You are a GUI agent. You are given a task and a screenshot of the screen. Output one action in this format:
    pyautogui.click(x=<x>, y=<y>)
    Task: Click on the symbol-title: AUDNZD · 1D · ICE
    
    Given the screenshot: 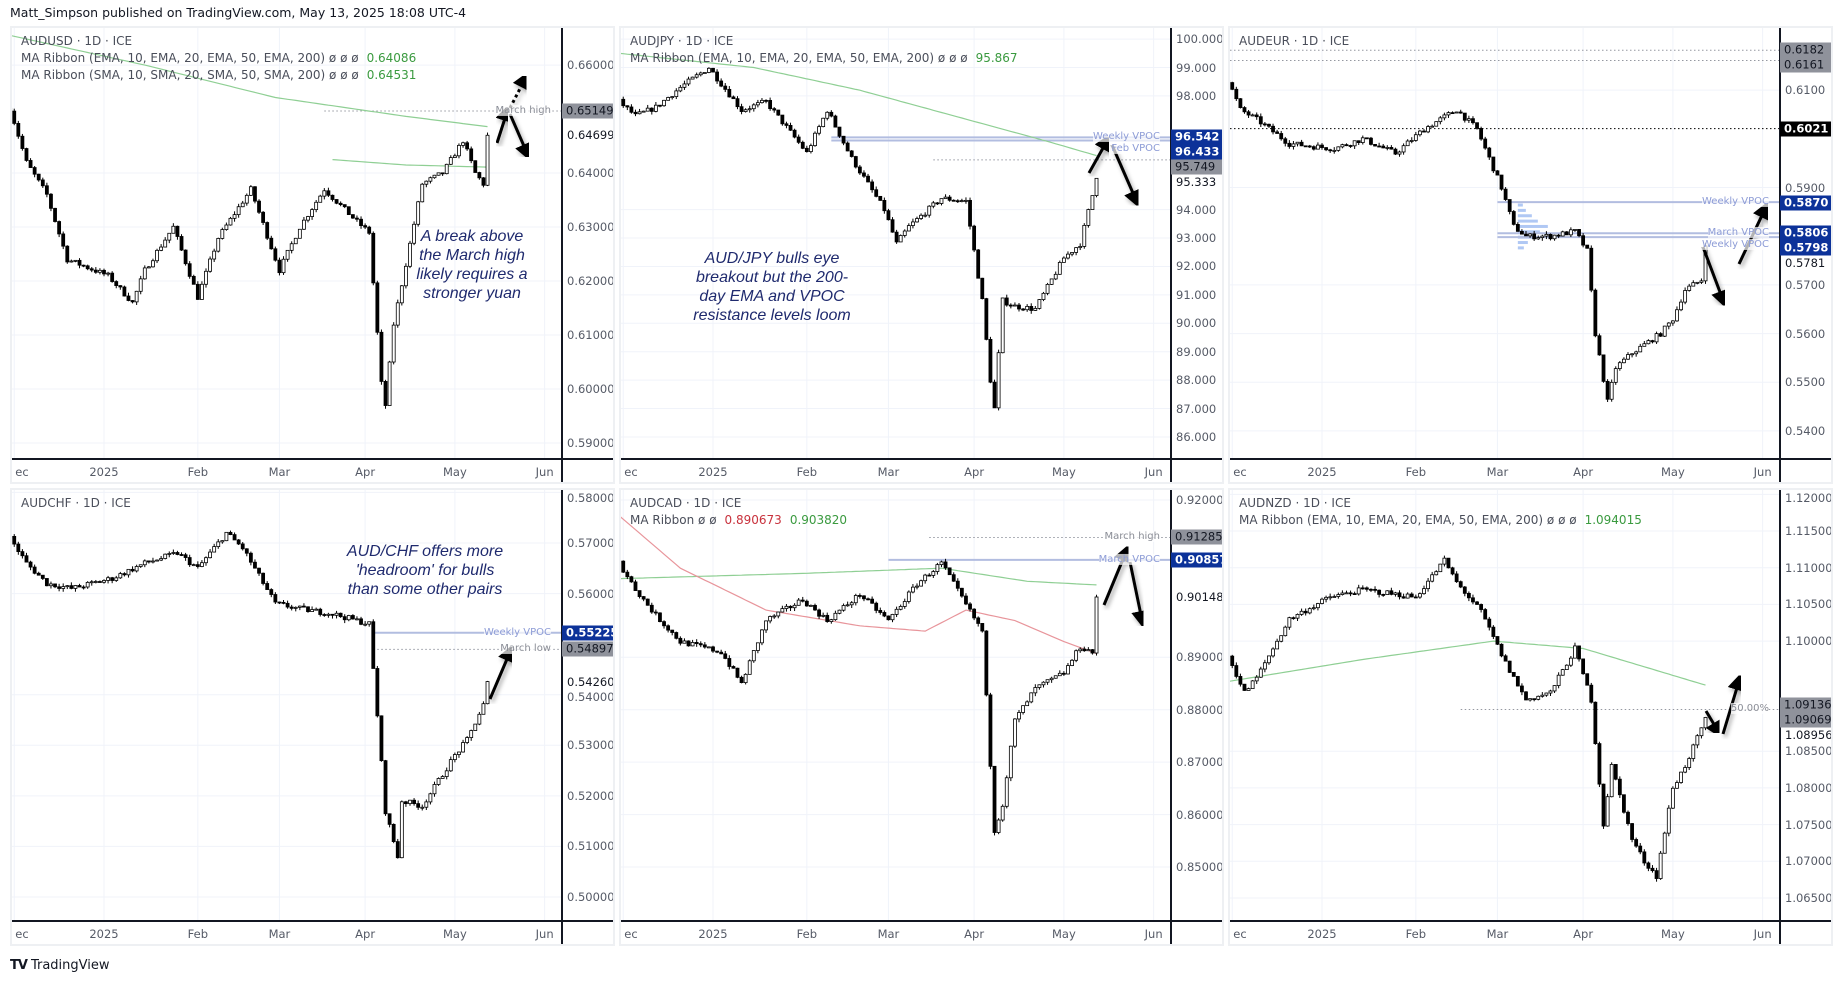 What is the action you would take?
    pyautogui.click(x=1295, y=503)
    